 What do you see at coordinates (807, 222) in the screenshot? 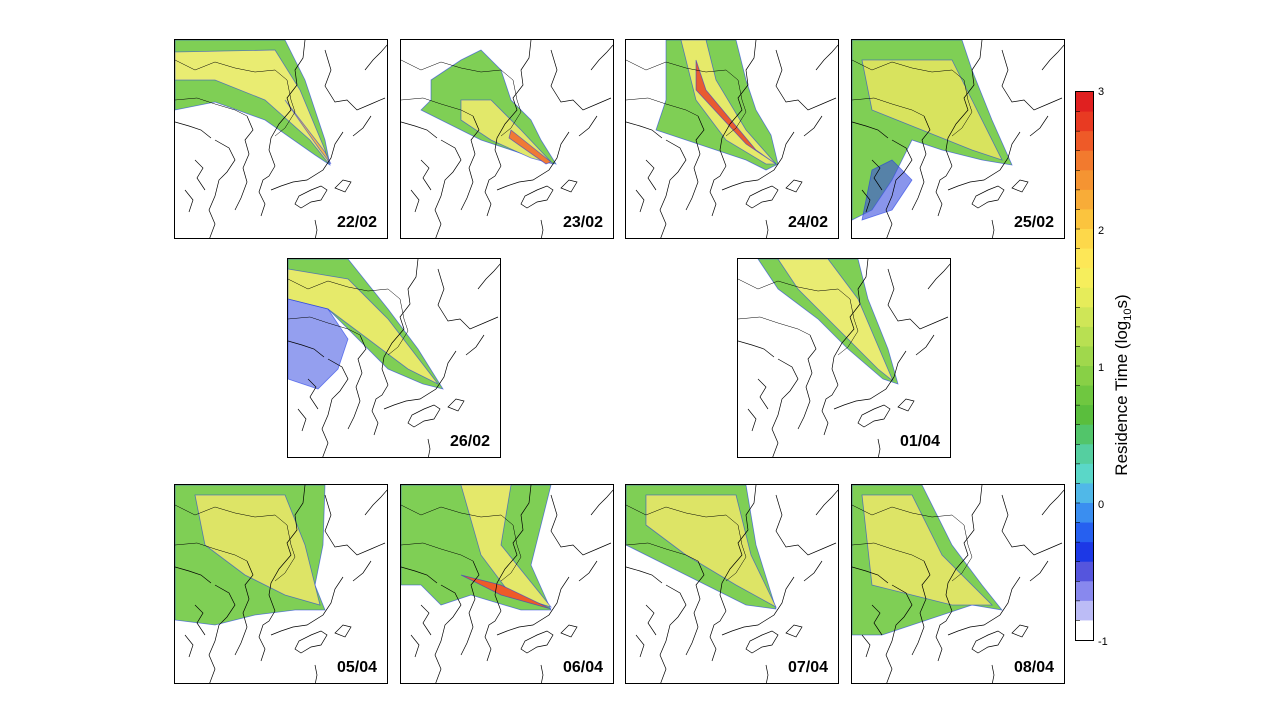
I see `panel-date: 24/02` at bounding box center [807, 222].